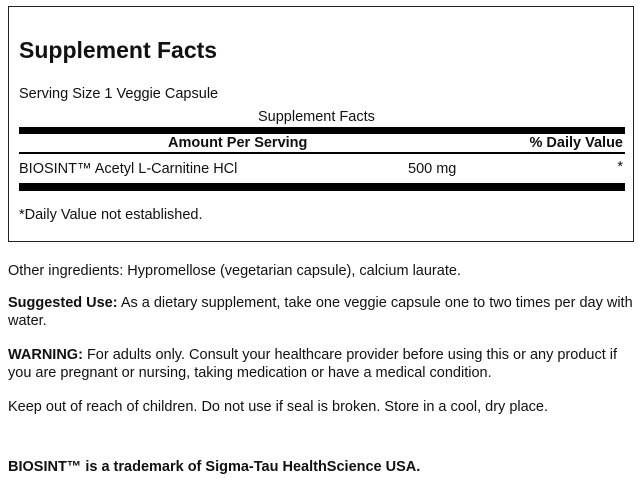 Image resolution: width=640 pixels, height=482 pixels. Describe the element at coordinates (63, 303) in the screenshot. I see `suggested-use-label: Suggested Use:` at that location.